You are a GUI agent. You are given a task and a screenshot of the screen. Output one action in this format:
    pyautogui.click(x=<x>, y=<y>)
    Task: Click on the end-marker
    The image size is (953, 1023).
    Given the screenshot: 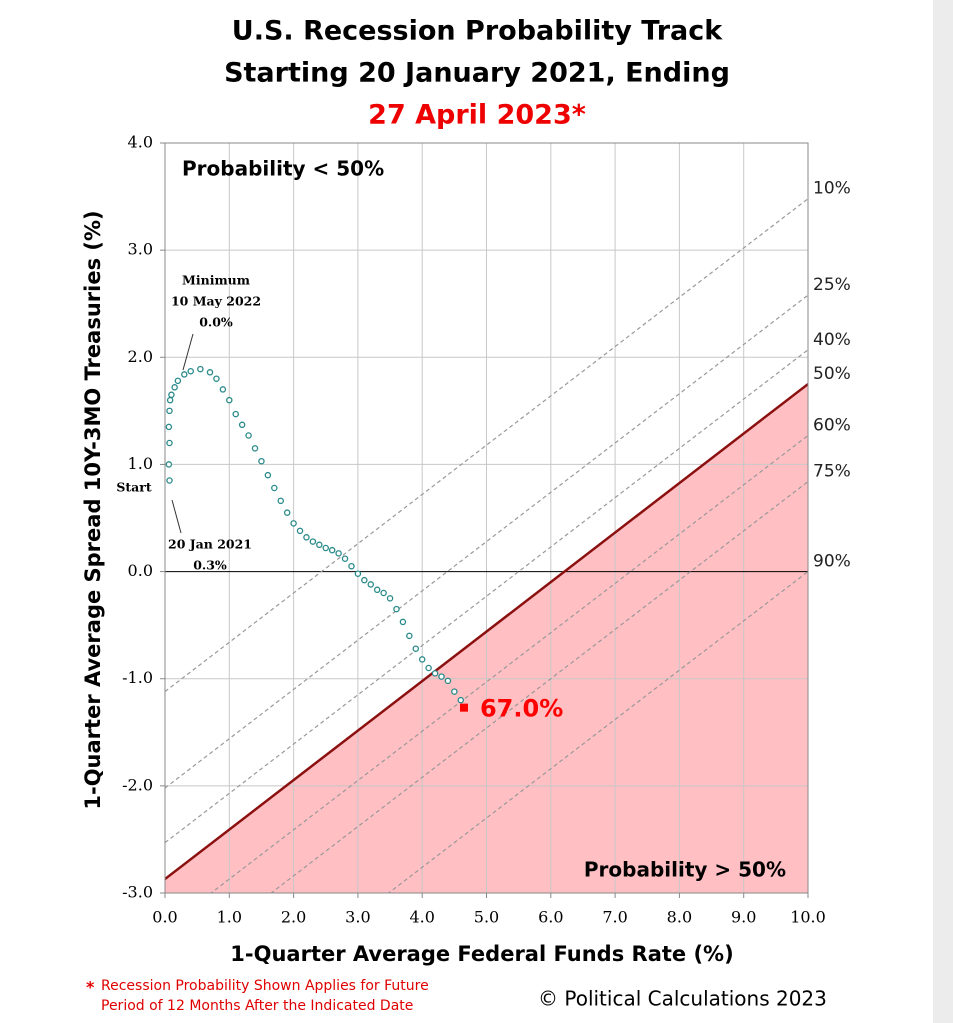 What is the action you would take?
    pyautogui.click(x=463, y=707)
    